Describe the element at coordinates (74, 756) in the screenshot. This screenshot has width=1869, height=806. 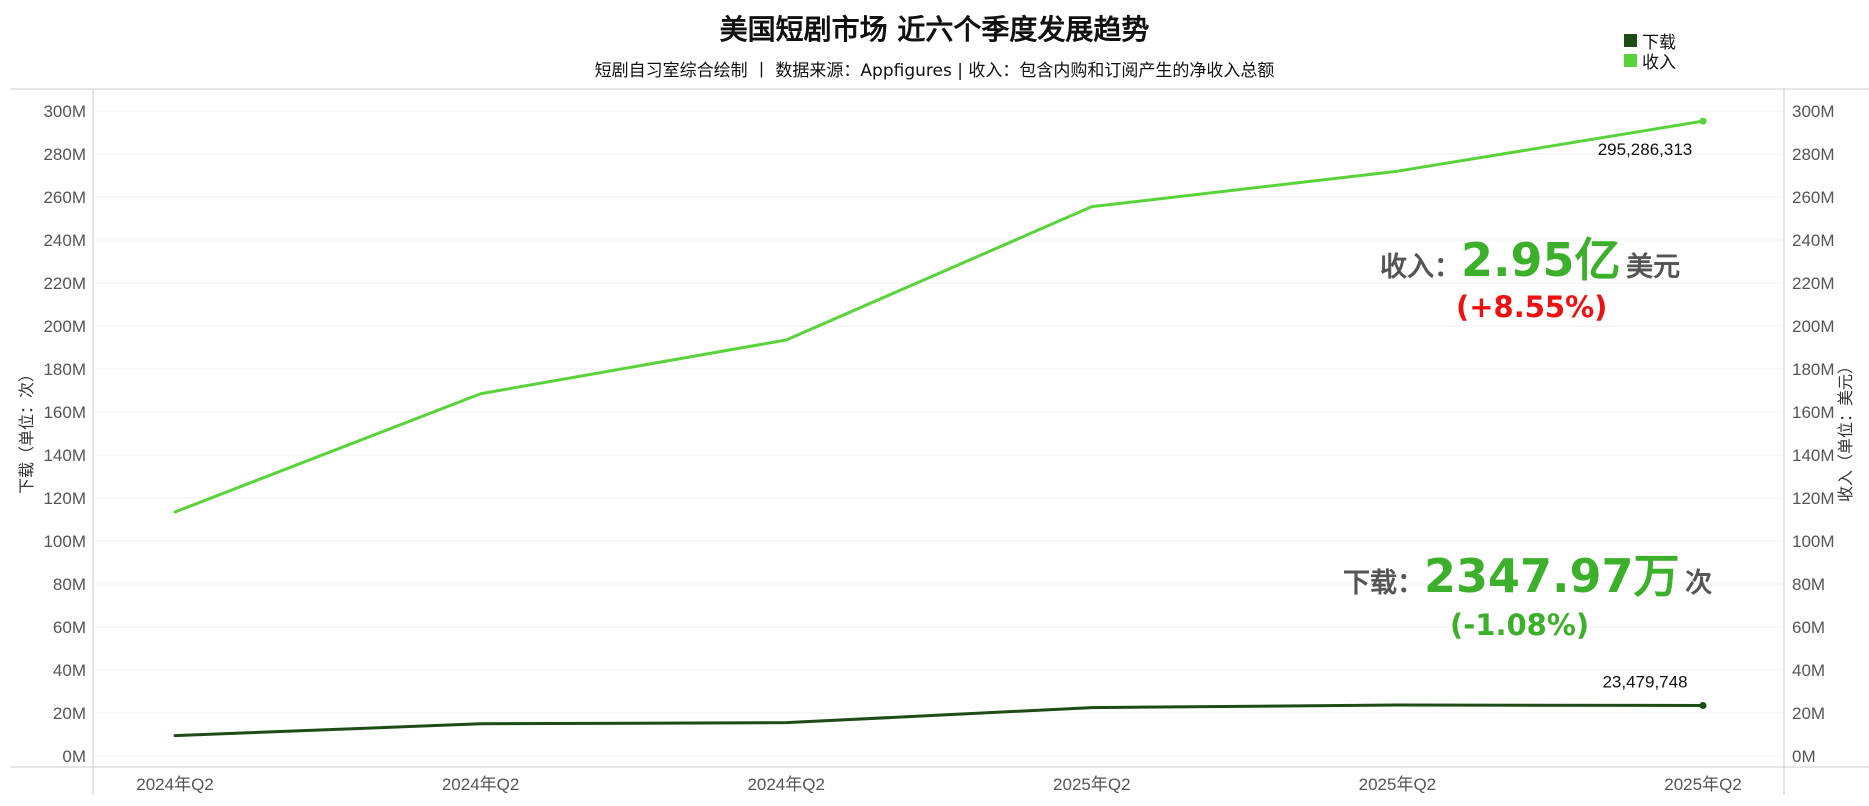
I see `y-tick-label-left: 0M` at that location.